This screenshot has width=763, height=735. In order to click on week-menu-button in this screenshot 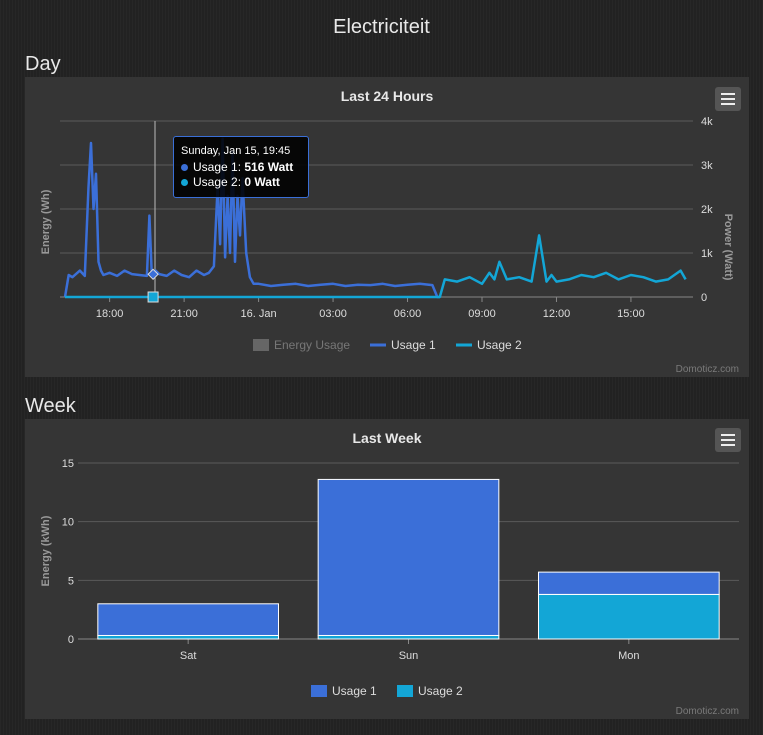, I will do `click(728, 440)`.